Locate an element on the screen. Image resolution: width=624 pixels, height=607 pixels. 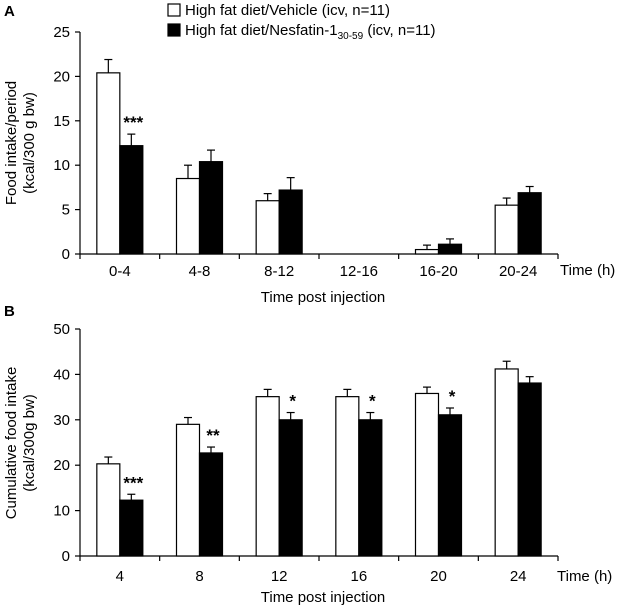
legend-label-vehicle: High fat diet/Vehicle (icv, n=11) is located at coordinates (287, 10).